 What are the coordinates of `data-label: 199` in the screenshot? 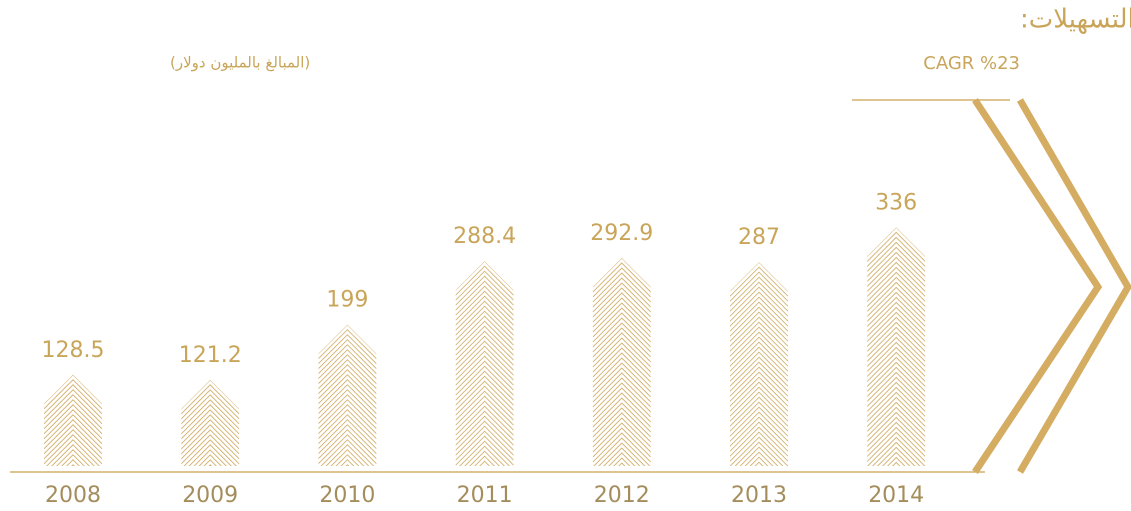 It's located at (347, 300).